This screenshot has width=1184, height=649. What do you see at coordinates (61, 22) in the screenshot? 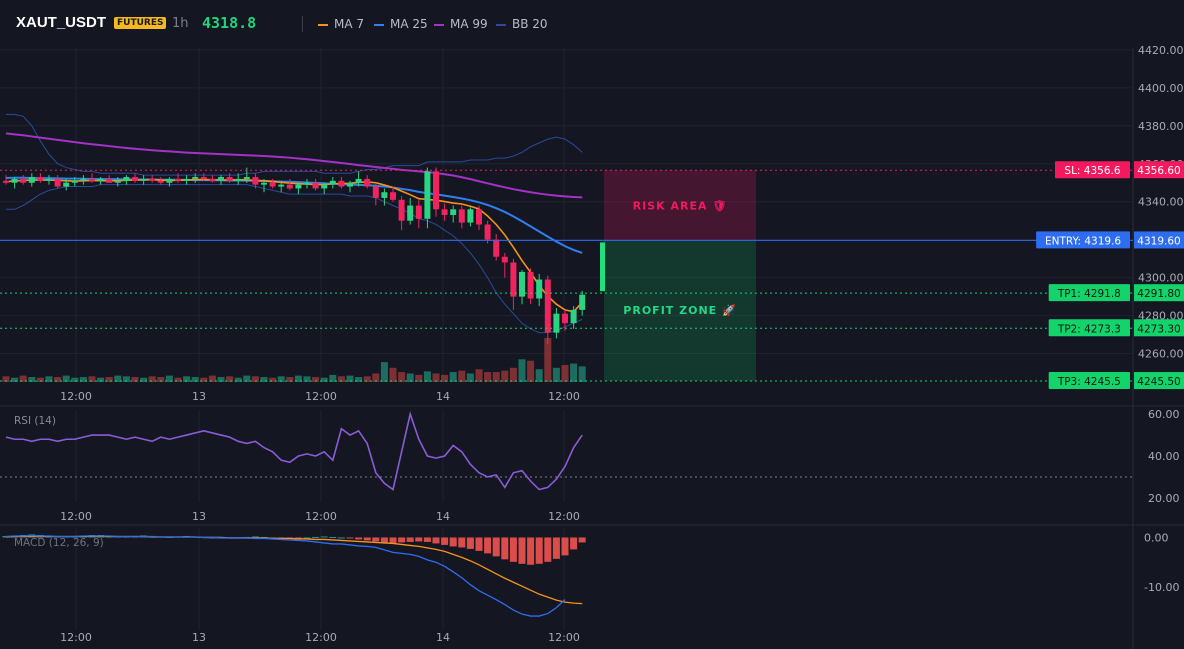
I see `symbol-label: XAUT_USDT` at bounding box center [61, 22].